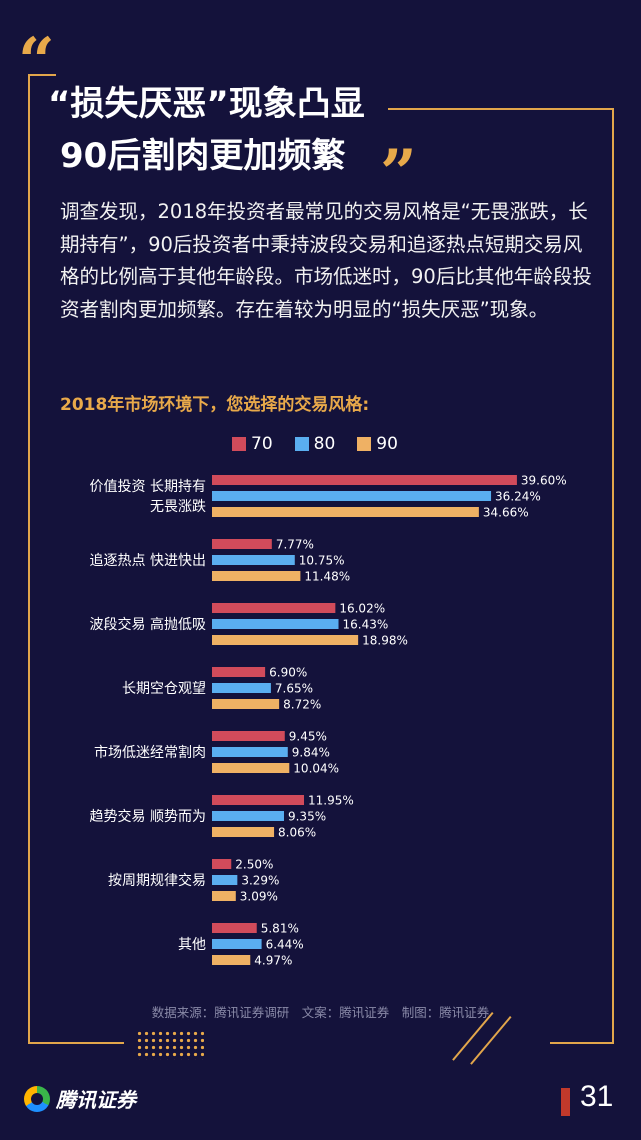 The width and height of the screenshot is (641, 1140). Describe the element at coordinates (387, 444) in the screenshot. I see `legend-label-90: 90` at that location.